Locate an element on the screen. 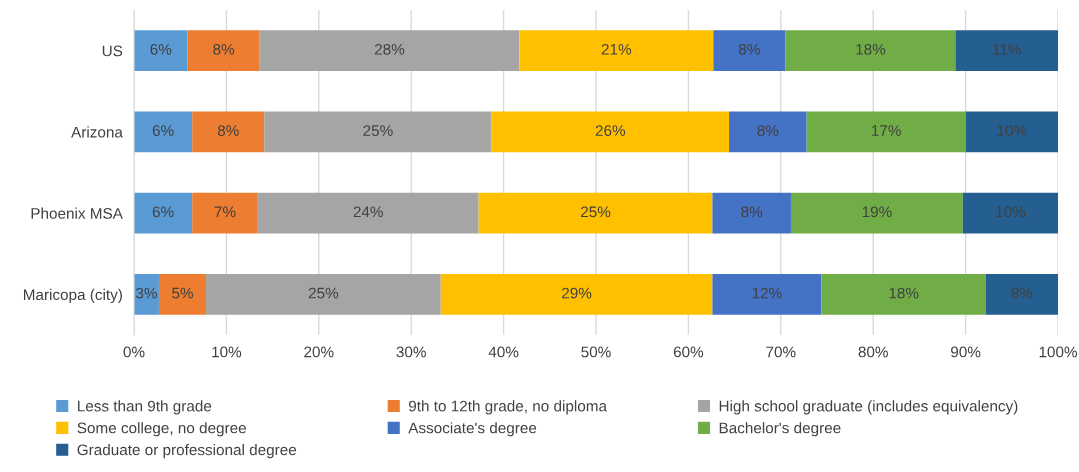 This screenshot has width=1079, height=472. x-tick-label: 100% is located at coordinates (1058, 352).